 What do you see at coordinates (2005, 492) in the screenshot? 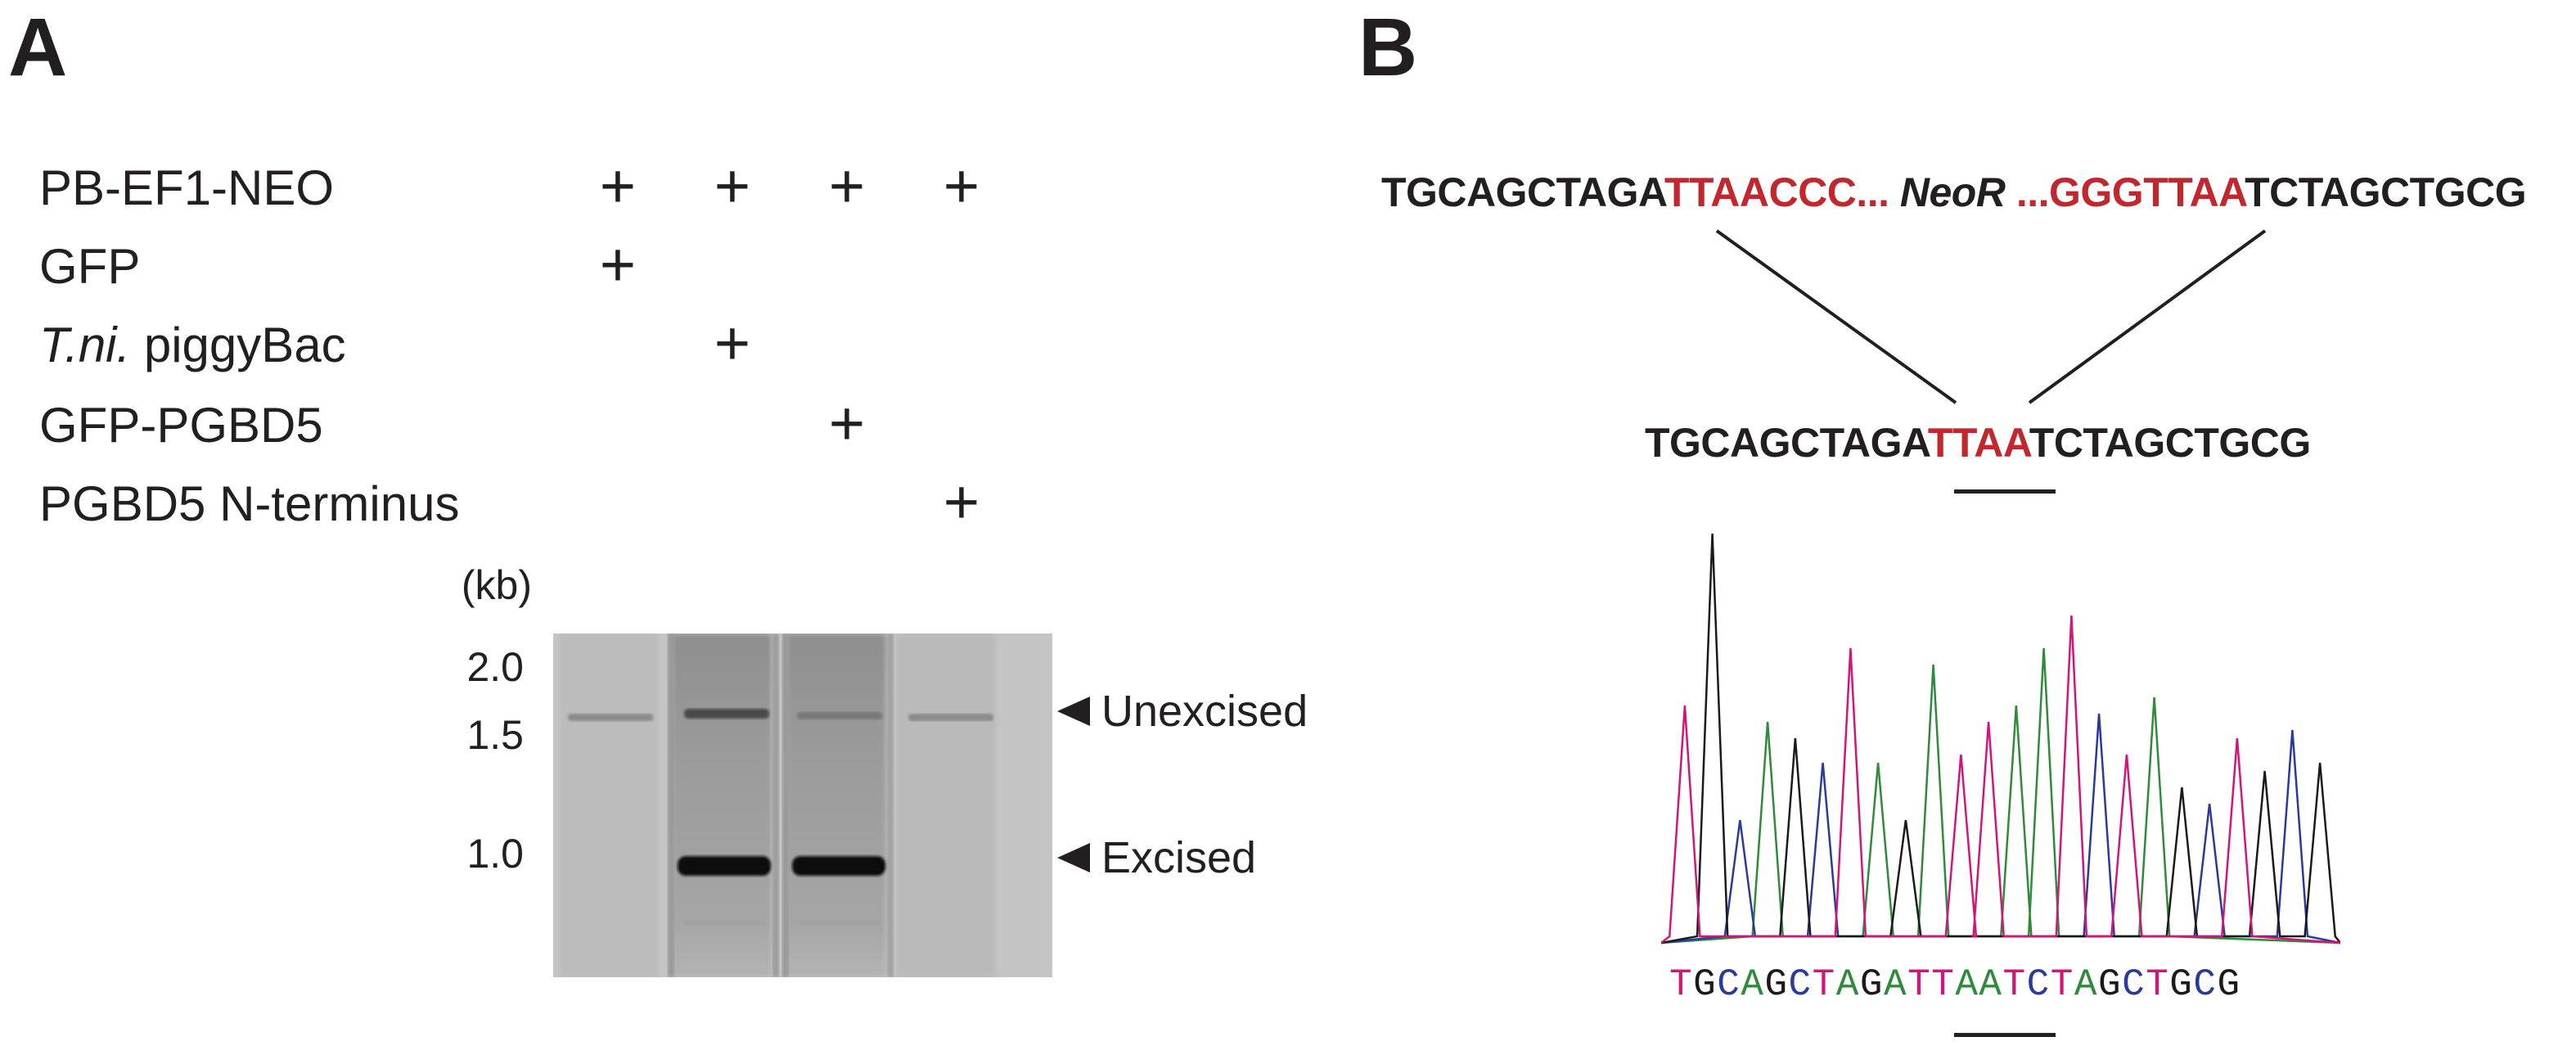
I see `ttaa-underline` at bounding box center [2005, 492].